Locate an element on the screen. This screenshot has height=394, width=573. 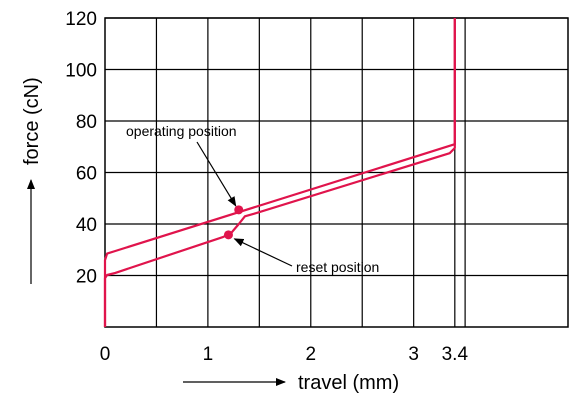
y-tick-label: 120 is located at coordinates (81, 19).